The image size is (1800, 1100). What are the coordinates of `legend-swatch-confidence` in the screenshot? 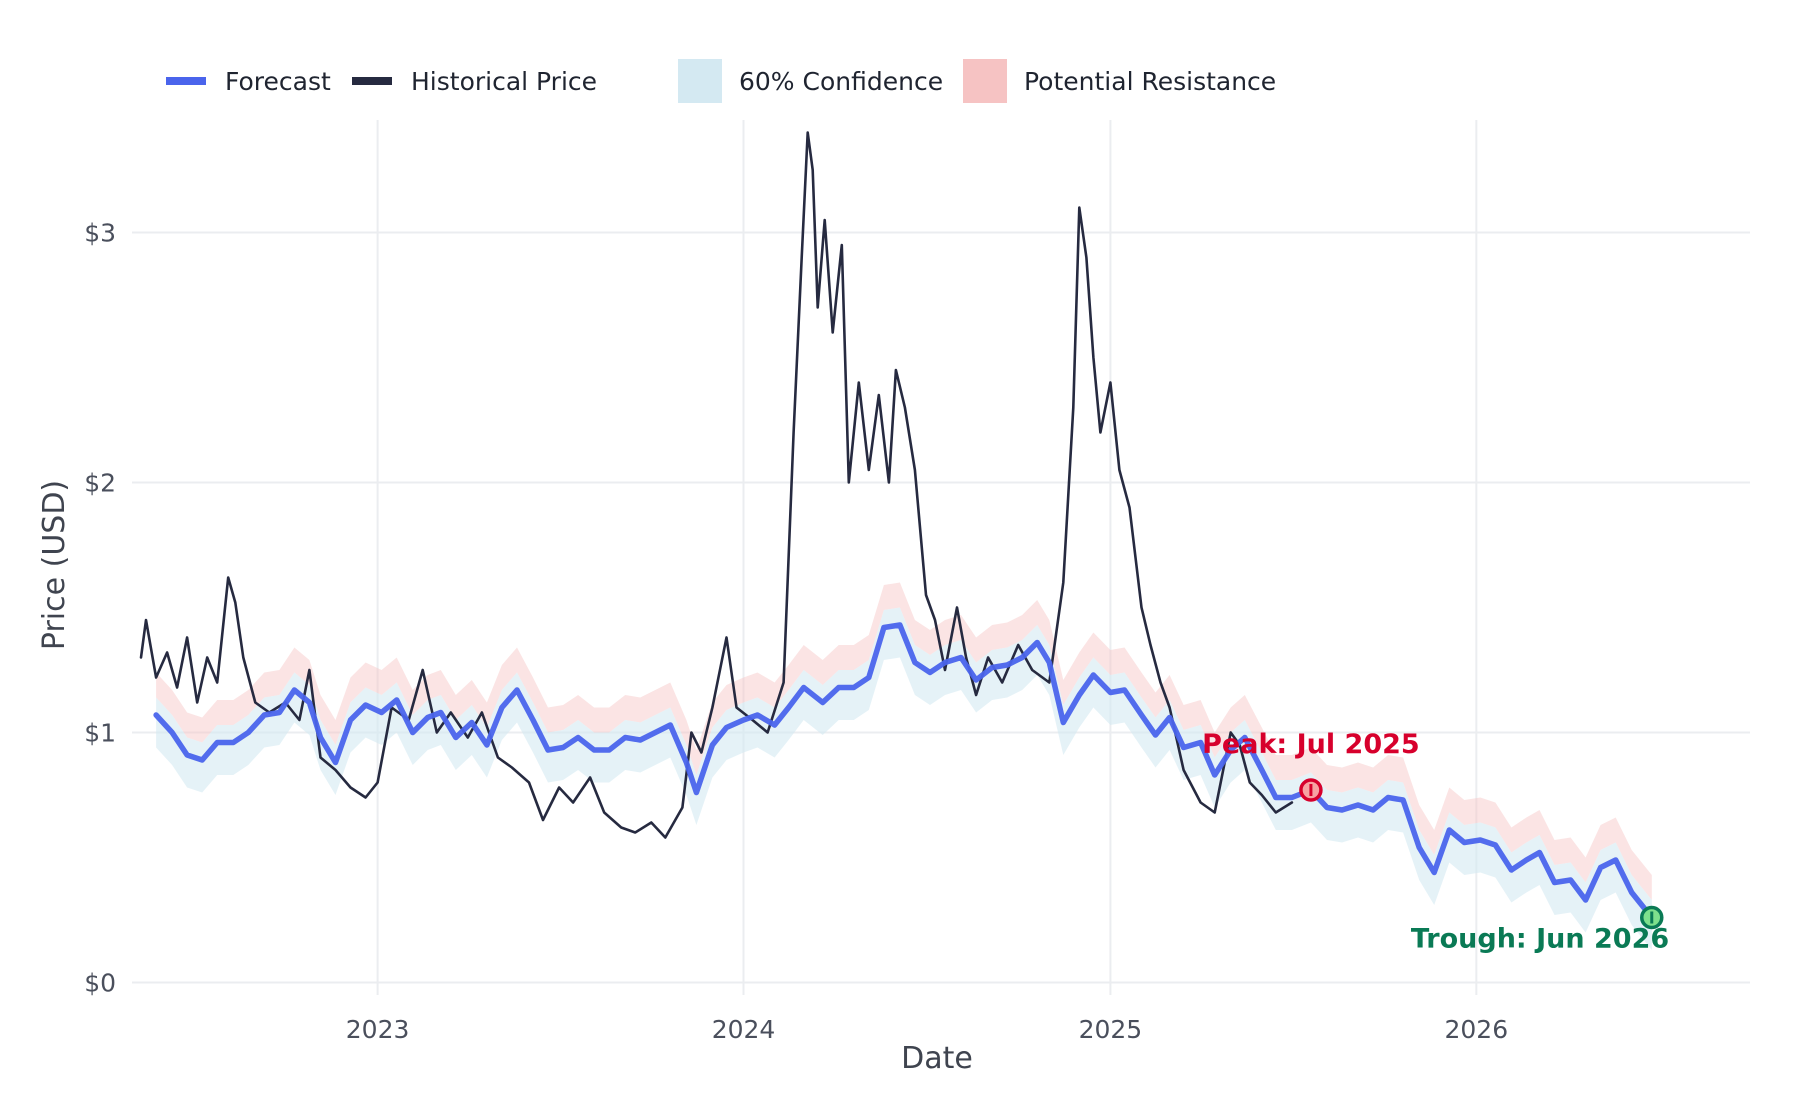 It's located at (700, 81).